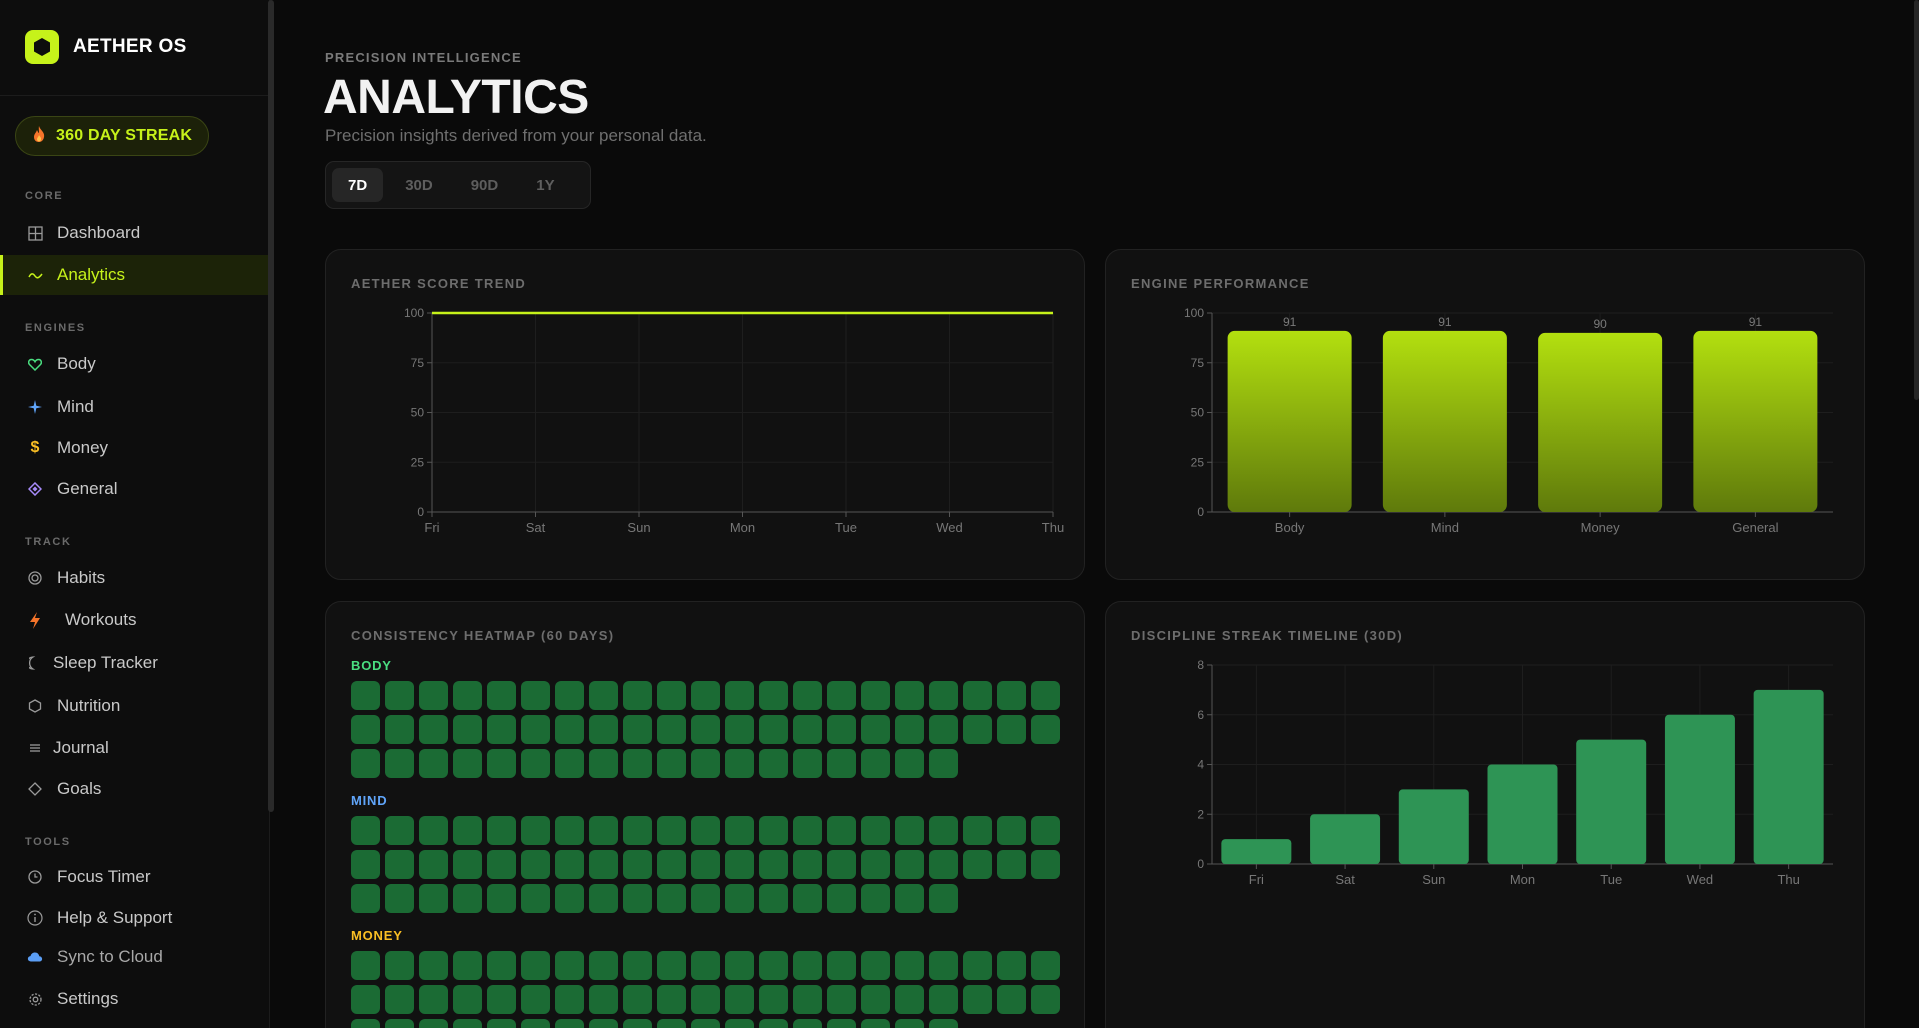 This screenshot has width=1919, height=1028. What do you see at coordinates (134, 706) in the screenshot?
I see `sidebar-item-nutrition: Nutrition` at bounding box center [134, 706].